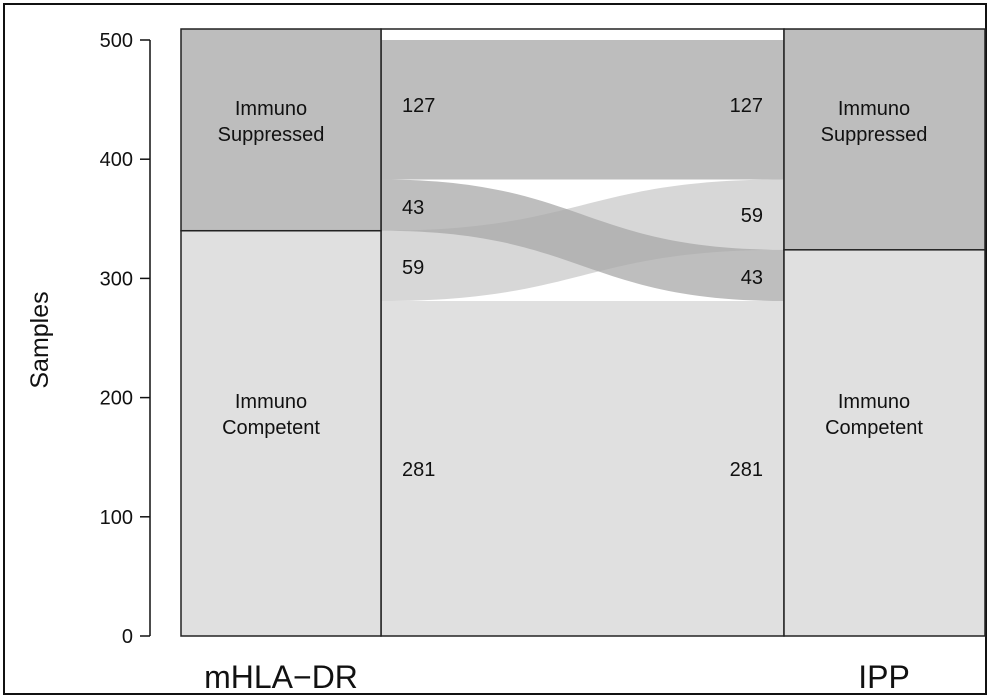 The width and height of the screenshot is (990, 698). Describe the element at coordinates (88, 339) in the screenshot. I see `y-axis: 0 100 200 300 400 500 Samples` at that location.